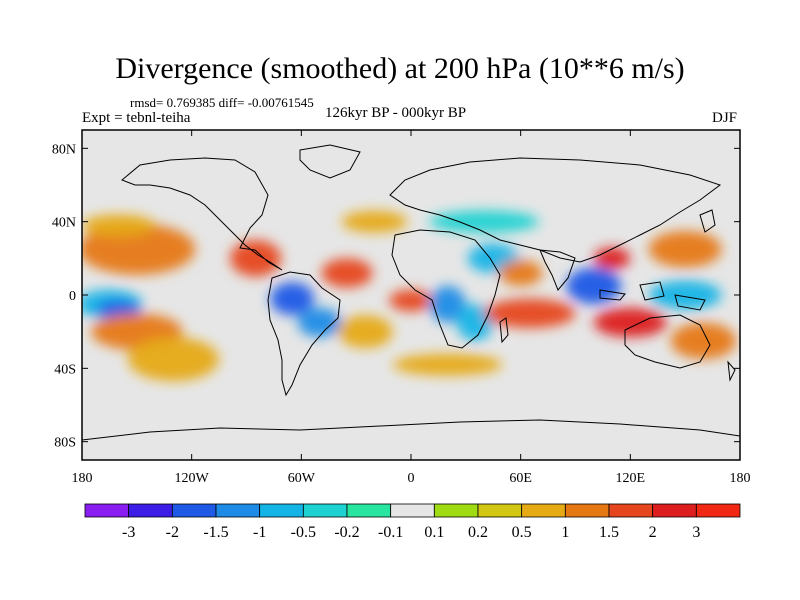  I want to click on colorbar-label-4: -0.5, so click(303, 532).